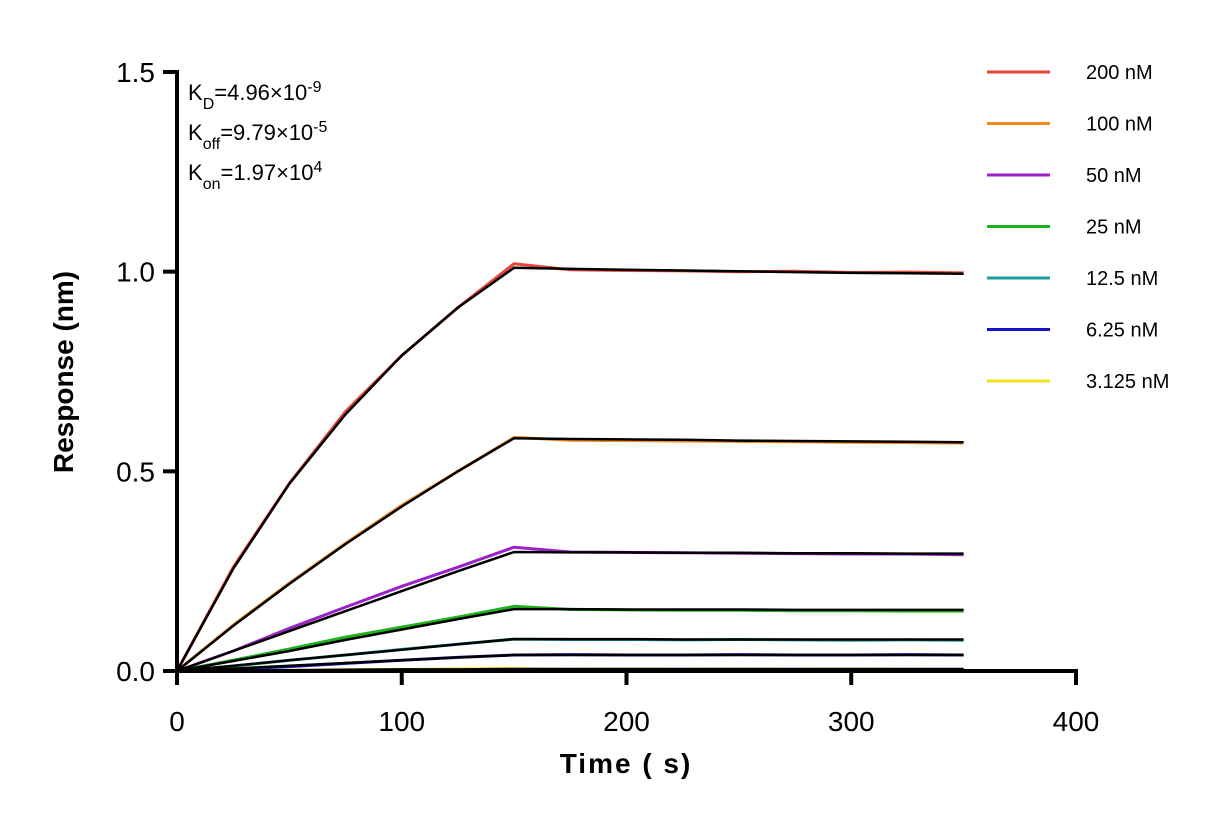 The height and width of the screenshot is (825, 1232). Describe the element at coordinates (626, 763) in the screenshot. I see `x-axis-label: Time ( s)` at that location.